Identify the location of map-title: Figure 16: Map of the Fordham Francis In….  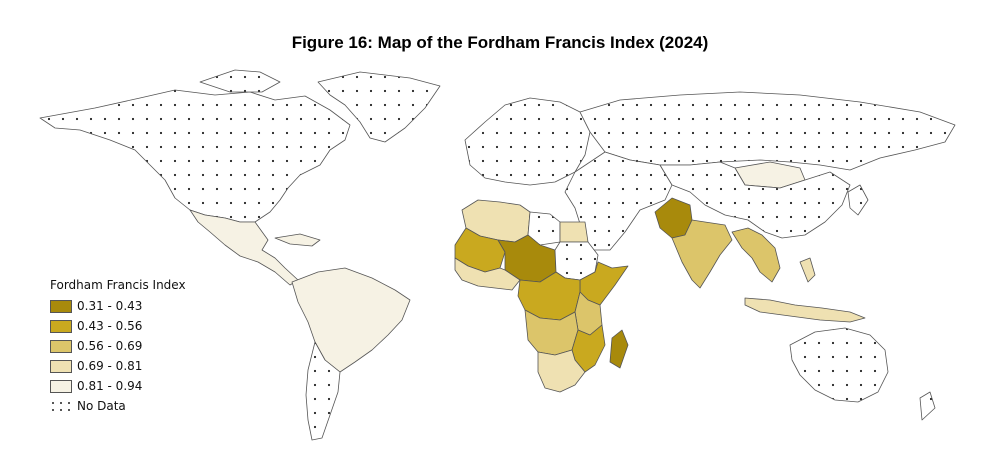
(500, 42).